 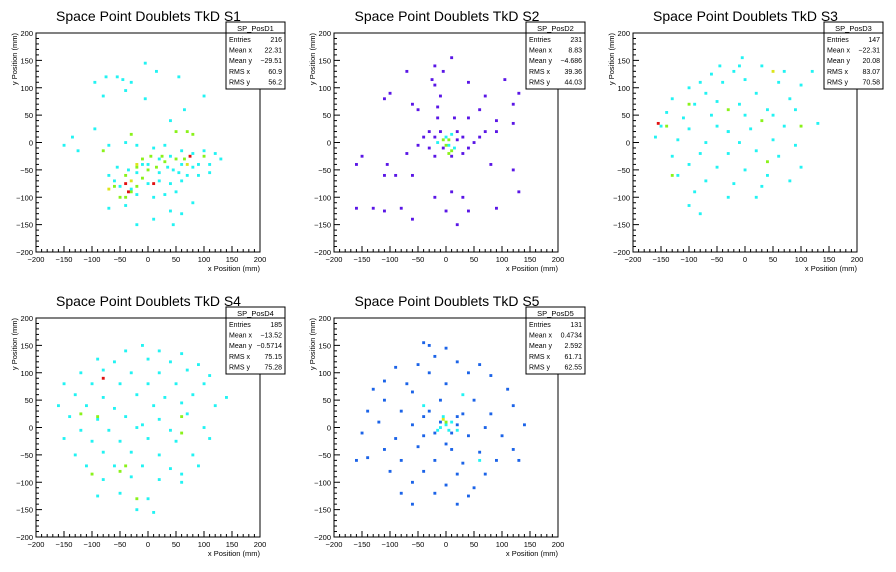 I want to click on y-axis-label: y Position (mm), so click(x=14, y=344).